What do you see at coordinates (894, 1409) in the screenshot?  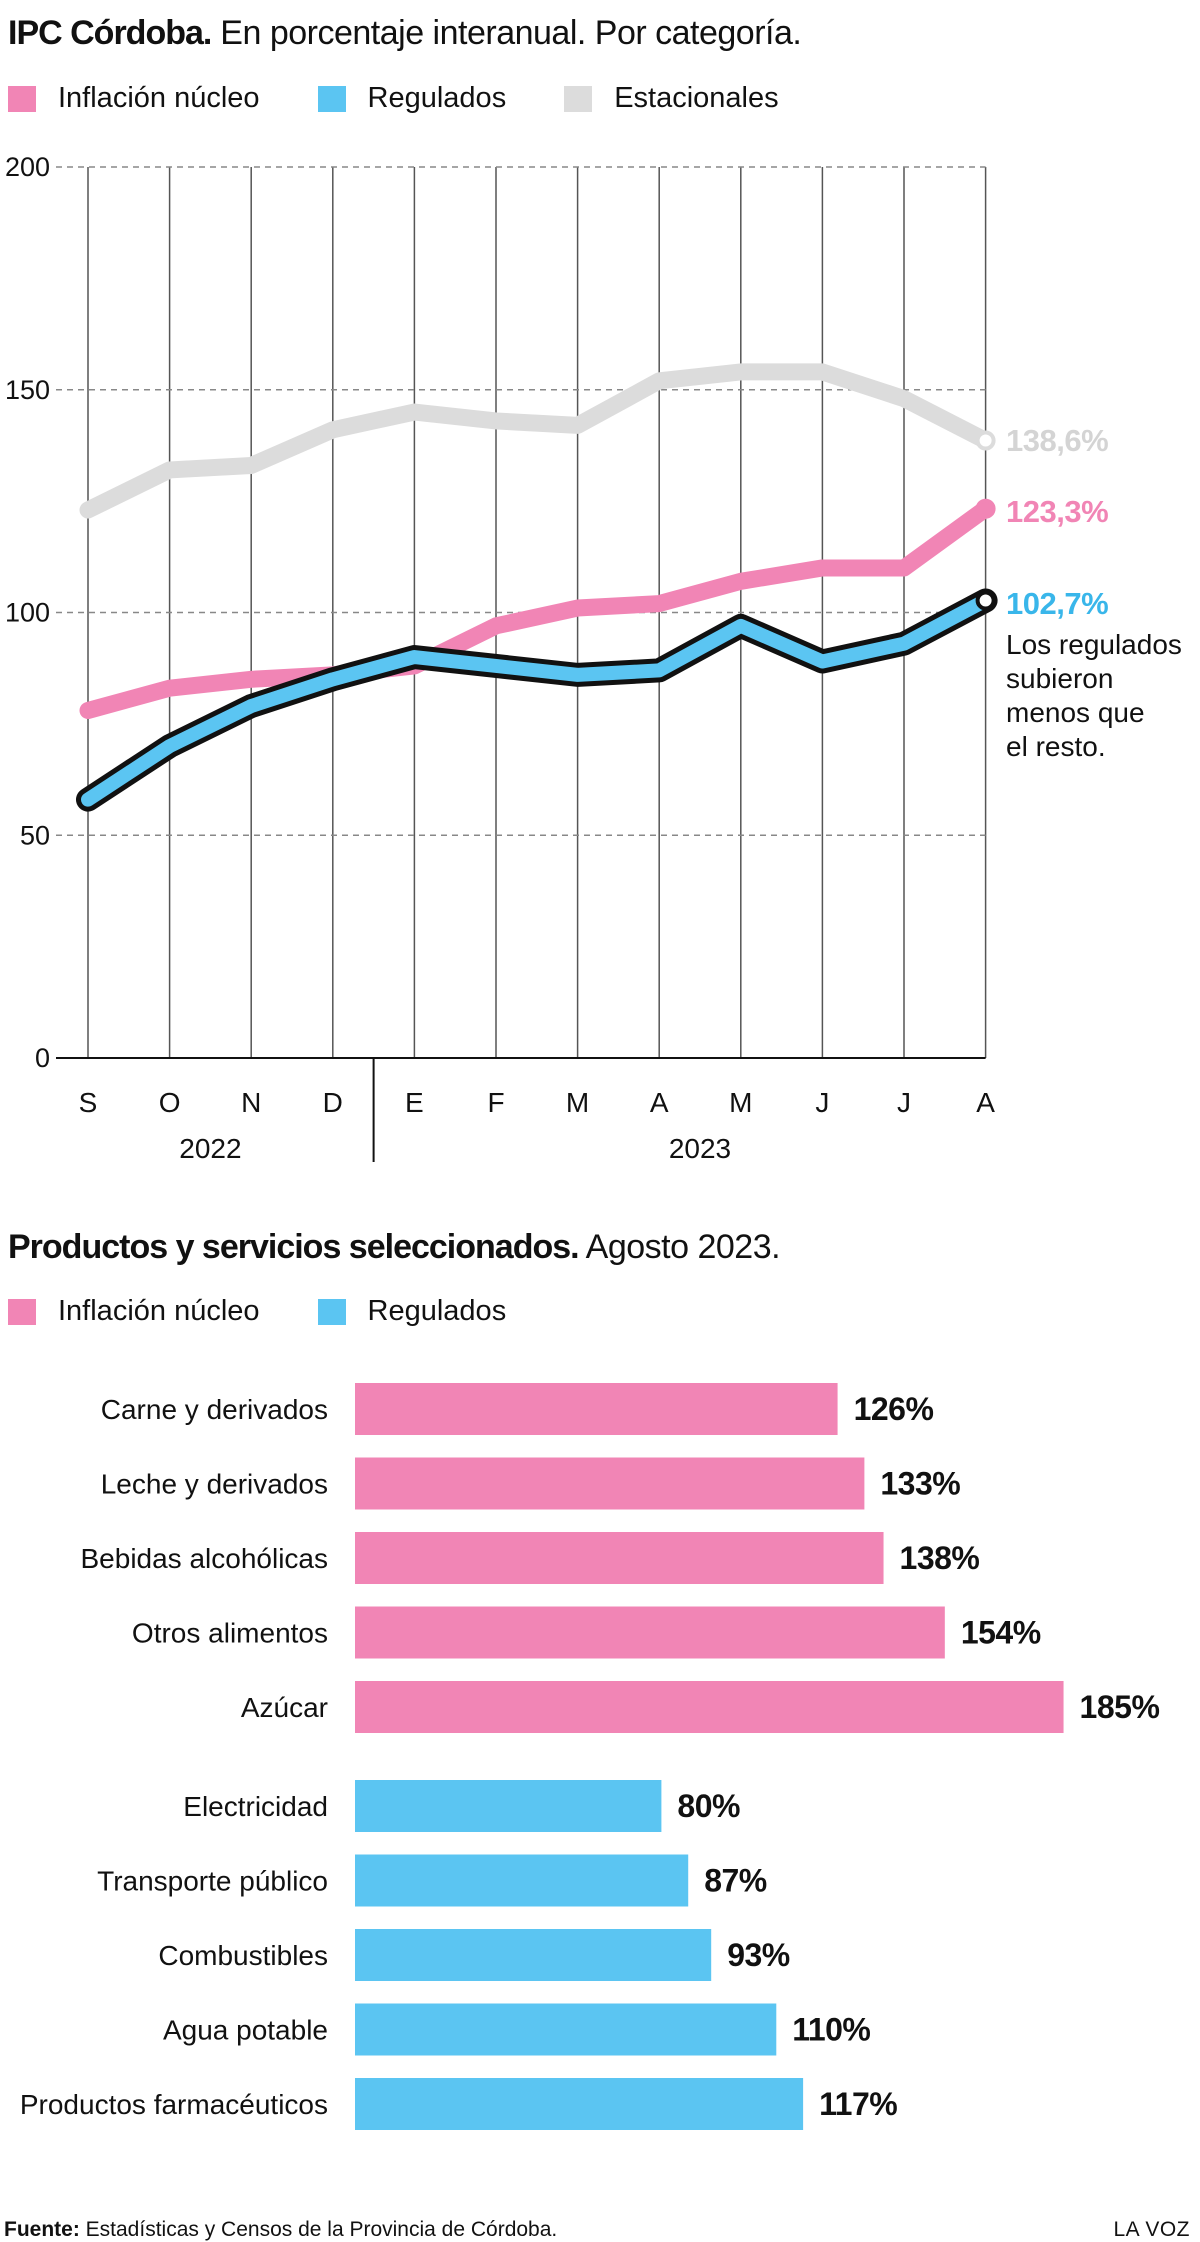 I see `bar-value-label: 126%` at bounding box center [894, 1409].